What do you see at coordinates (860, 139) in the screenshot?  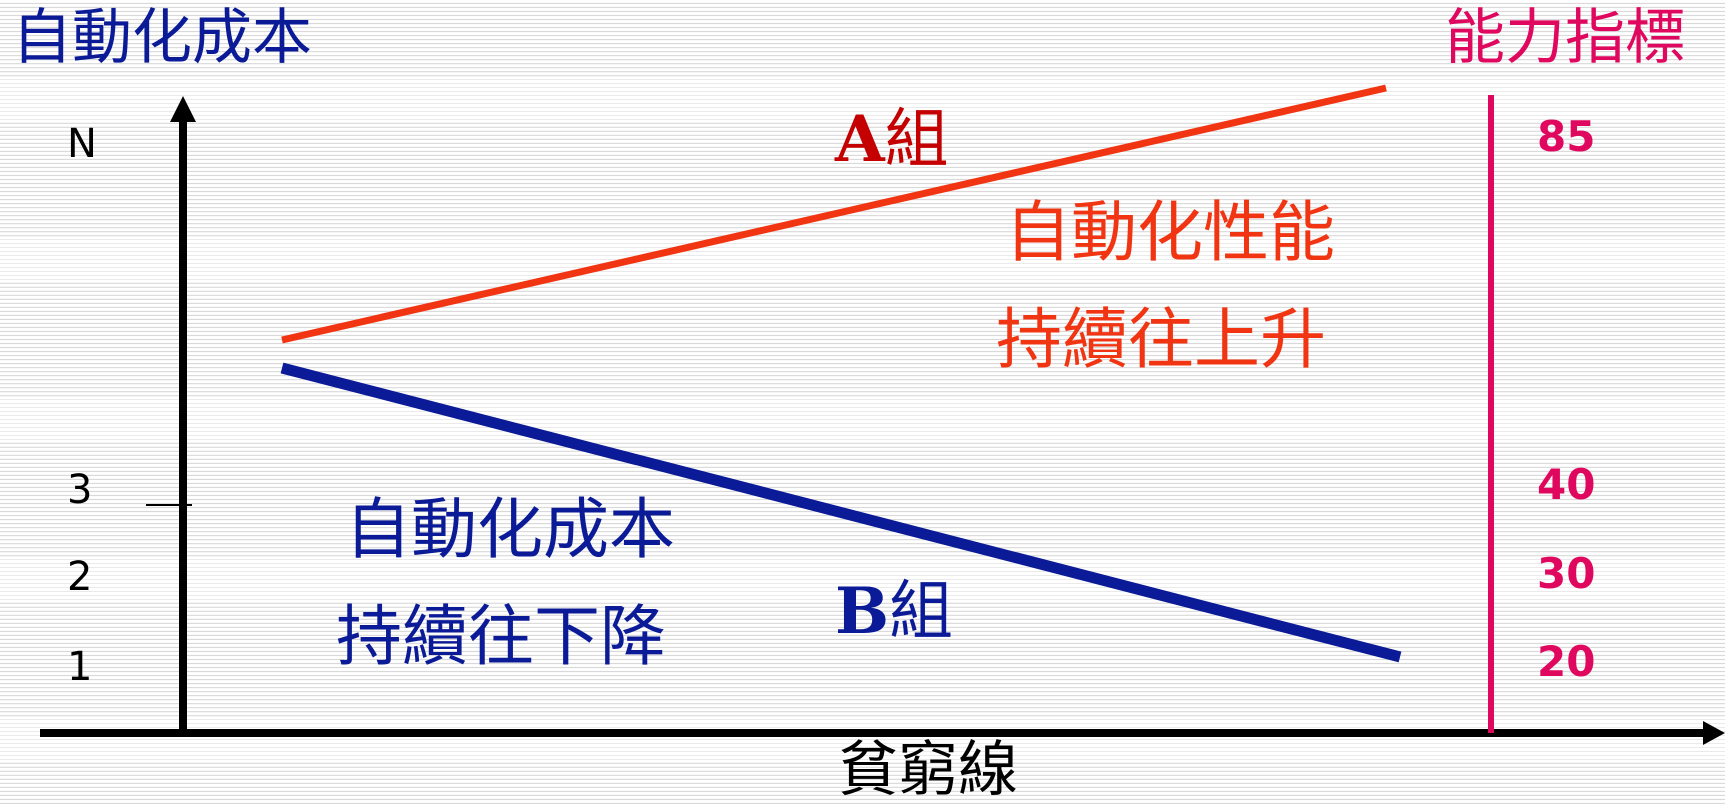 I see `group-a-letter: A` at bounding box center [860, 139].